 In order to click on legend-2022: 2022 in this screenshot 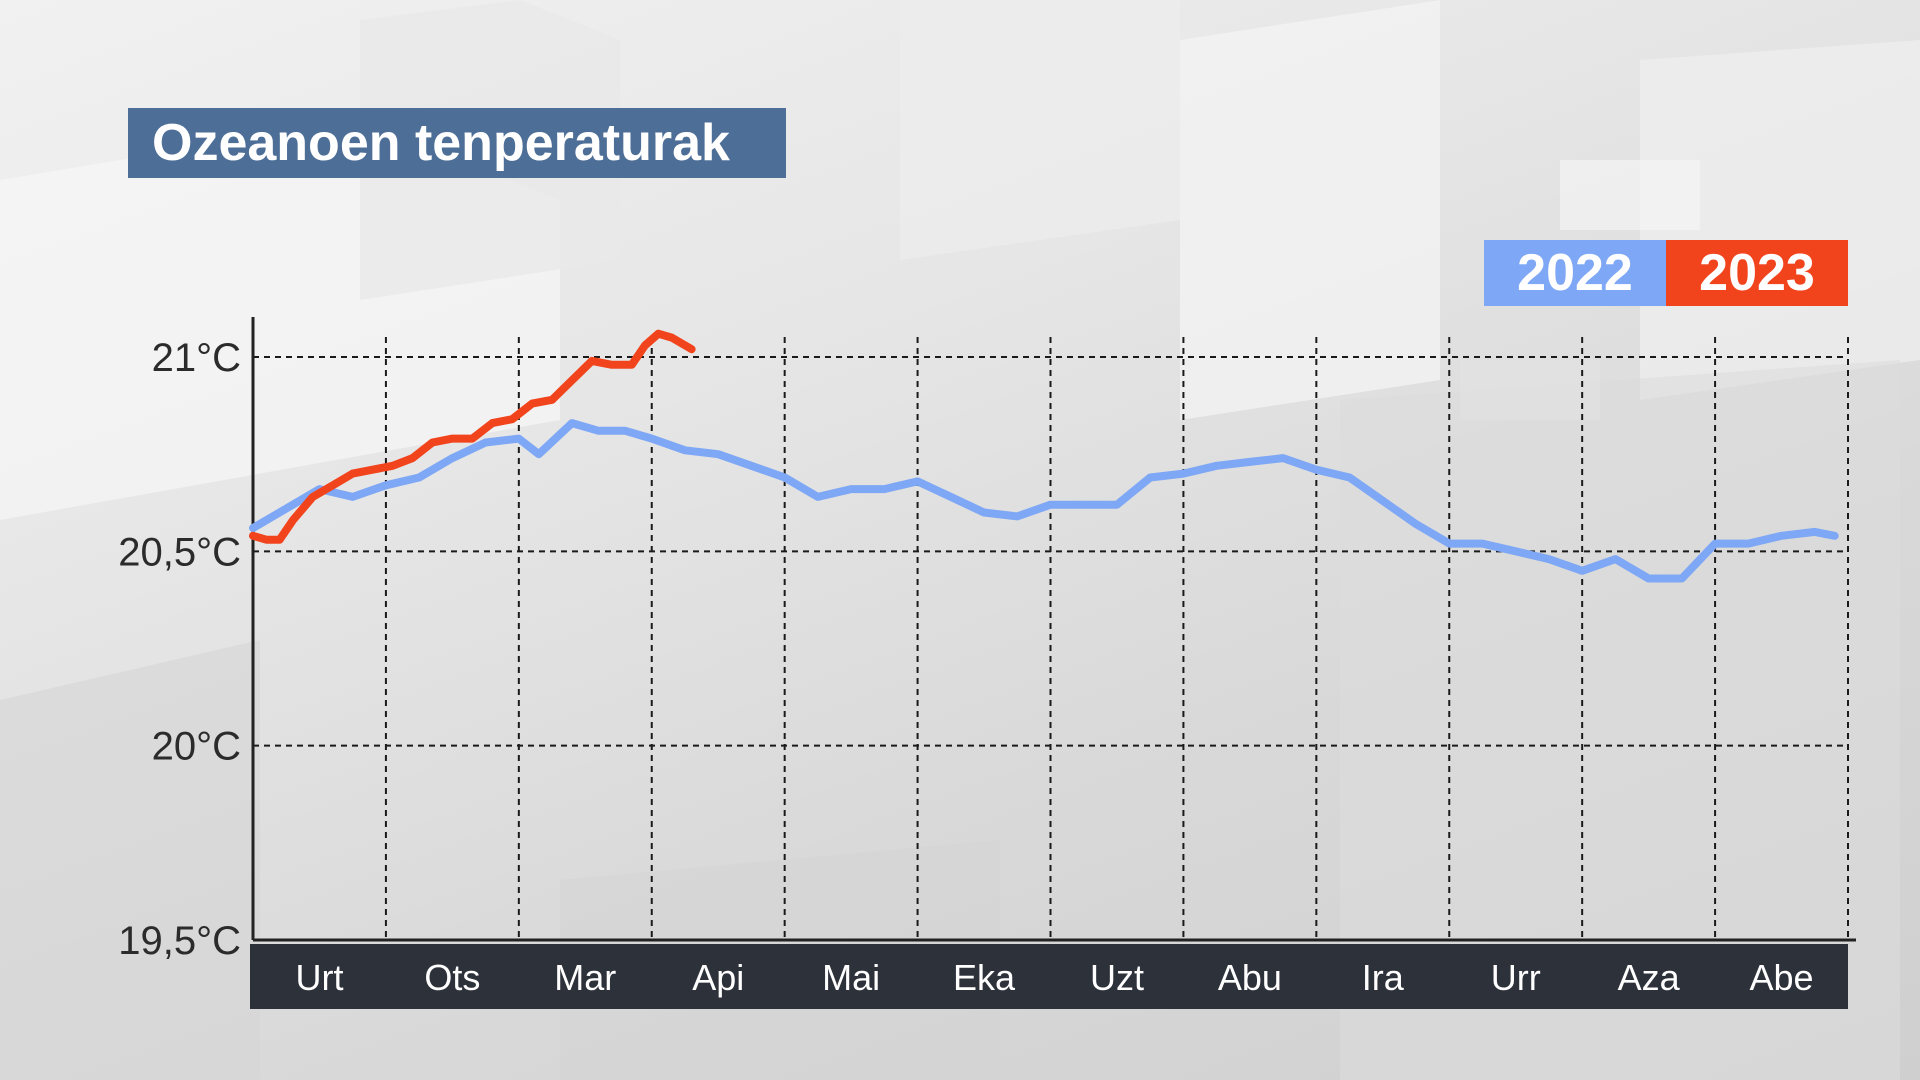, I will do `click(1575, 273)`.